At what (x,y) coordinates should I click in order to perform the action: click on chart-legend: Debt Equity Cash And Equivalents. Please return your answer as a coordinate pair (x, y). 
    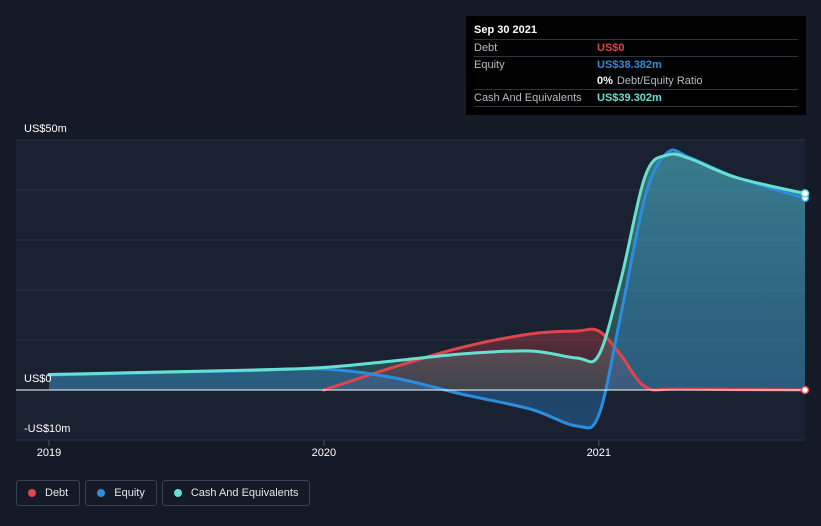
    Looking at the image, I should click on (165, 493).